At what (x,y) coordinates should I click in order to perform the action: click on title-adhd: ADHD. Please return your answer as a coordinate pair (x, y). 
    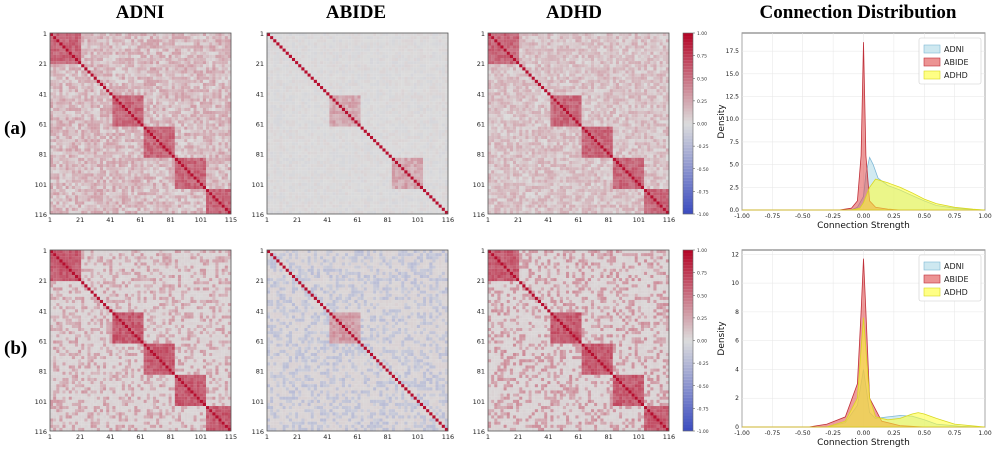
    Looking at the image, I should click on (574, 13).